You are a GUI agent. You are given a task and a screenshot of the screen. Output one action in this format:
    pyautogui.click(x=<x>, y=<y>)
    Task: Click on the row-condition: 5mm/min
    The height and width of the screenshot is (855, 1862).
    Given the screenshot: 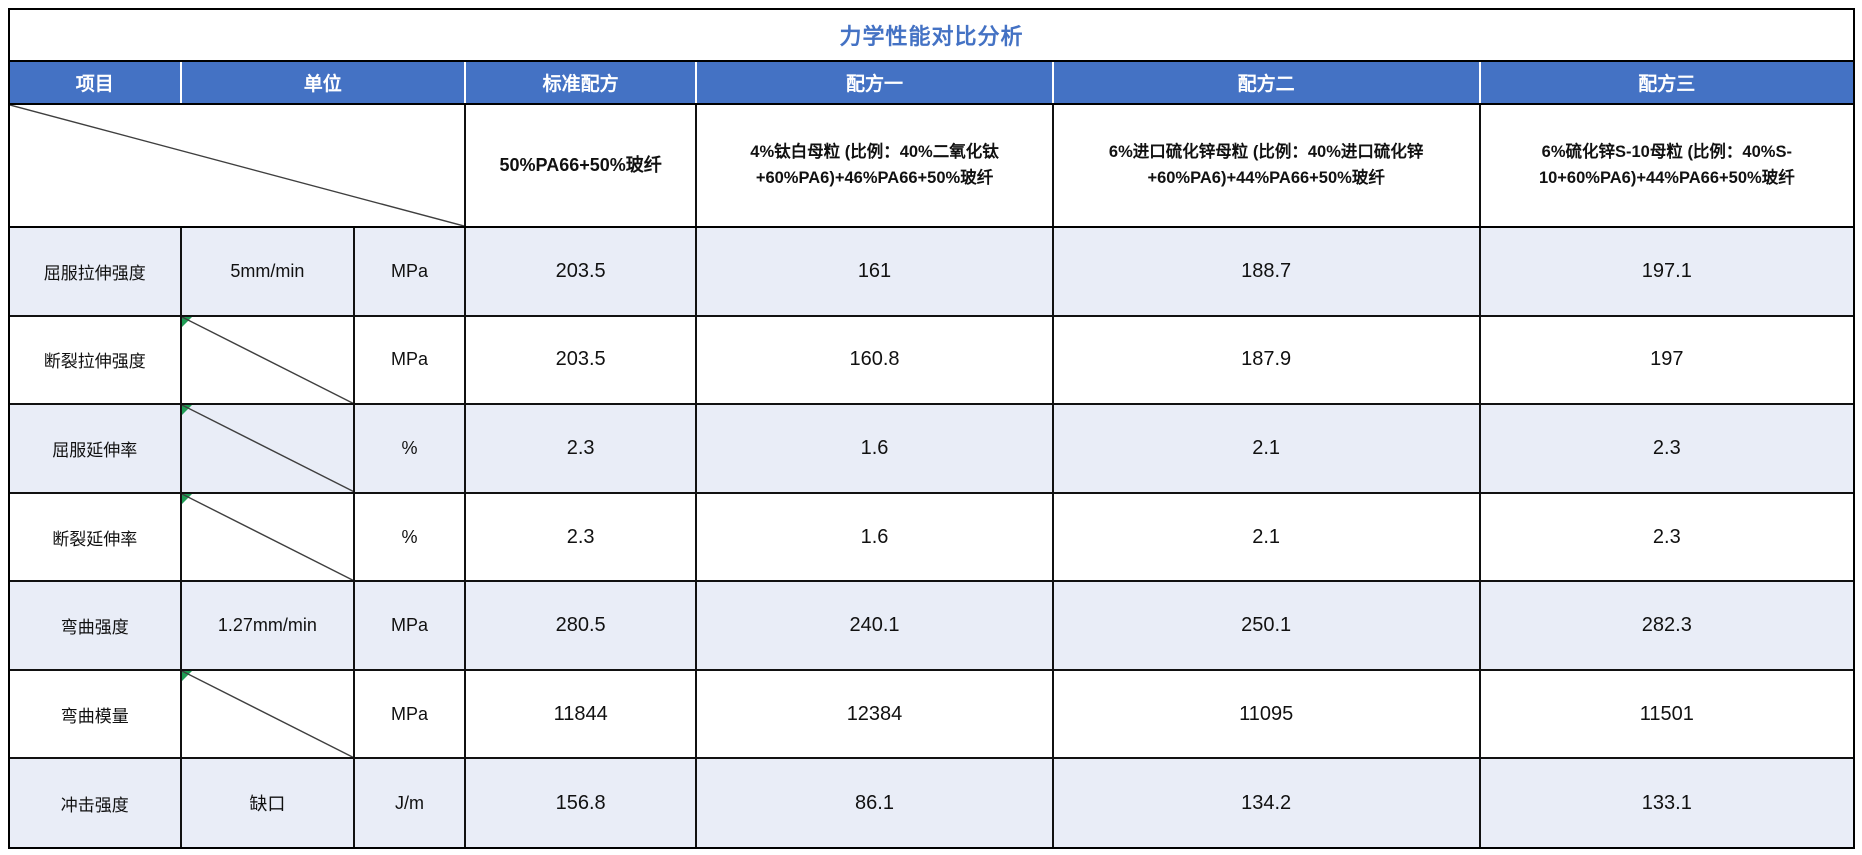 What is the action you would take?
    pyautogui.click(x=266, y=271)
    